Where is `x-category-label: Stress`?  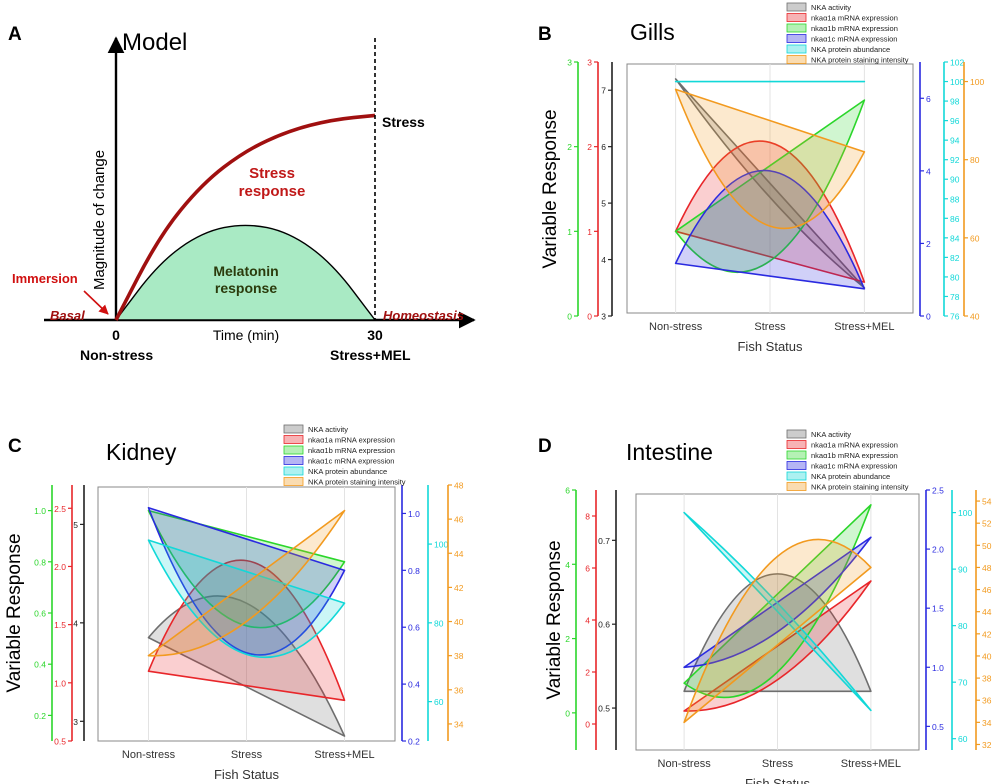
x-category-label: Stress is located at coordinates (778, 764).